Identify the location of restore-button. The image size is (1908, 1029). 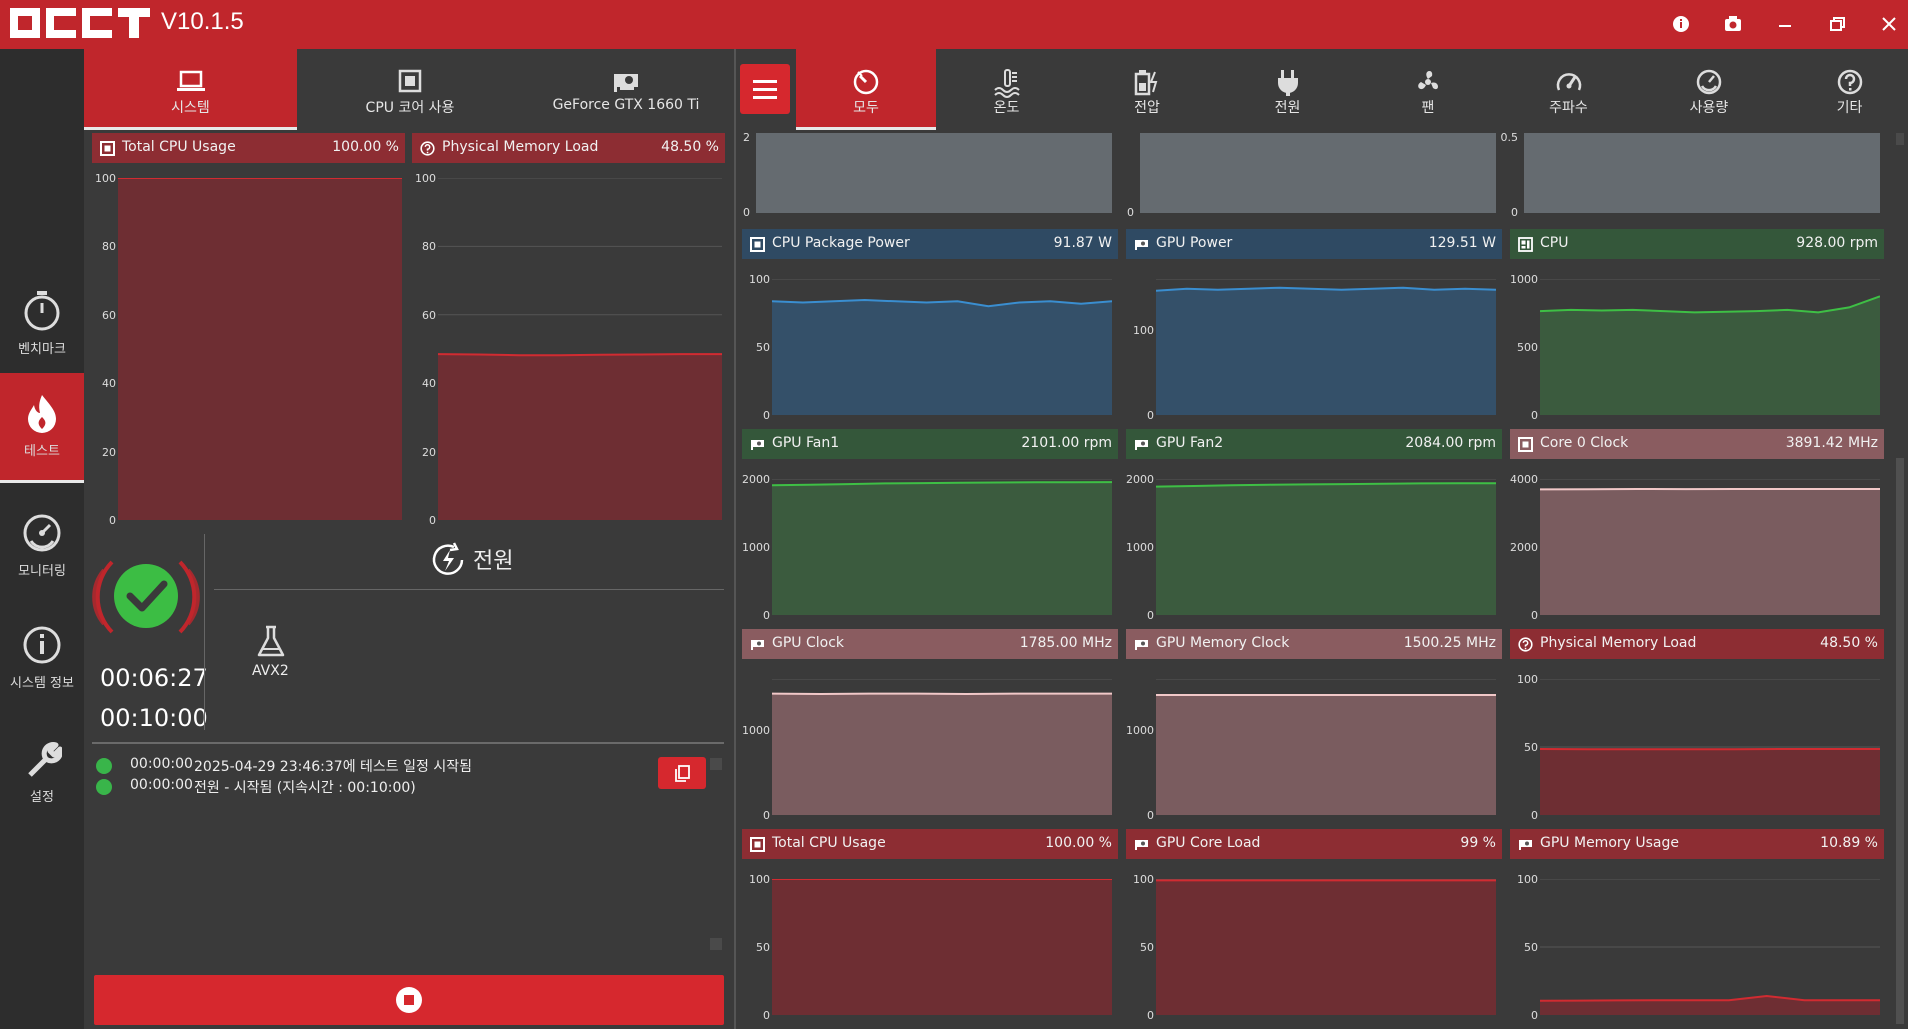
(1837, 24).